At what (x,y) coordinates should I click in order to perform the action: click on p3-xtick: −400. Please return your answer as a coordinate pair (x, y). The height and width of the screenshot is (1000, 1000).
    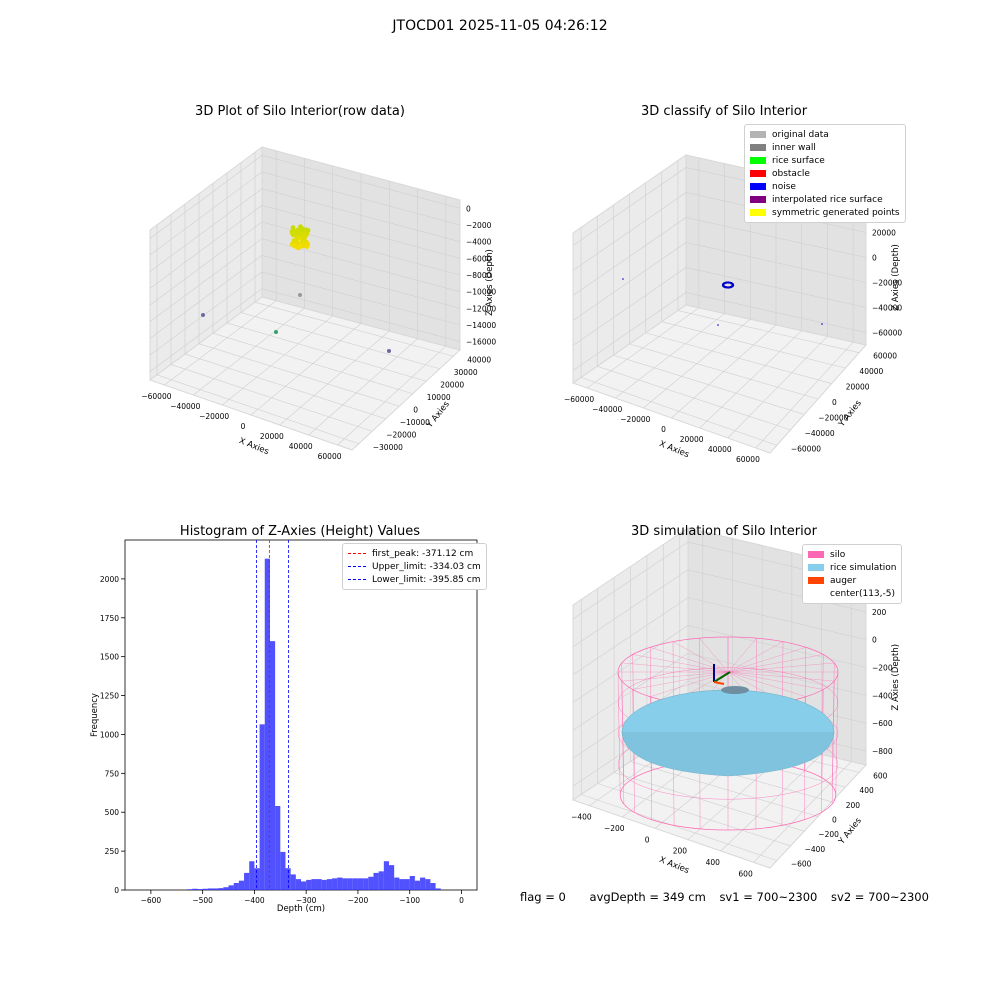
    Looking at the image, I should click on (254, 900).